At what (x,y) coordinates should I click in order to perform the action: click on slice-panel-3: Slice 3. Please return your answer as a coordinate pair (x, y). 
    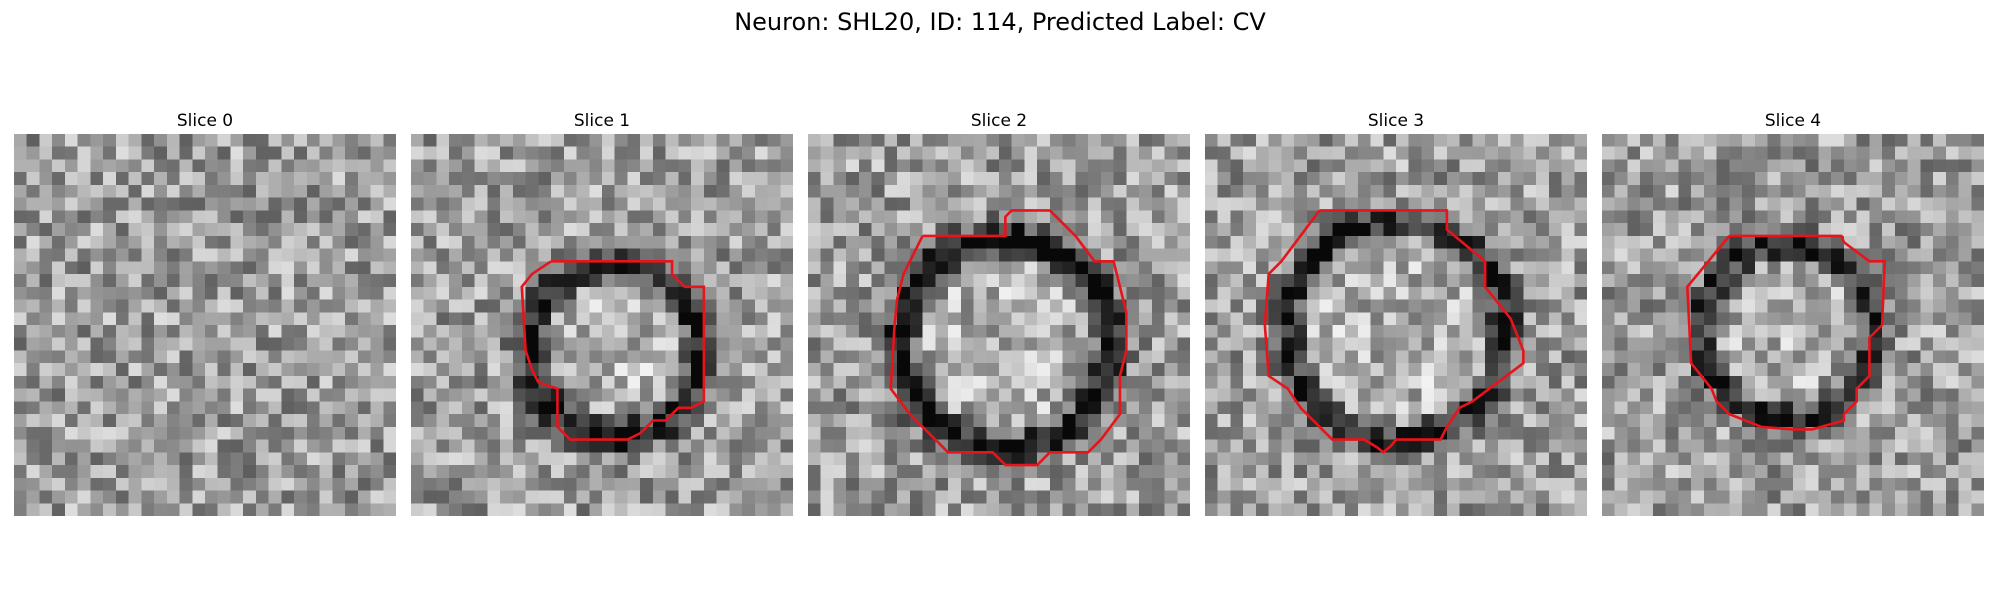
    Looking at the image, I should click on (1396, 312).